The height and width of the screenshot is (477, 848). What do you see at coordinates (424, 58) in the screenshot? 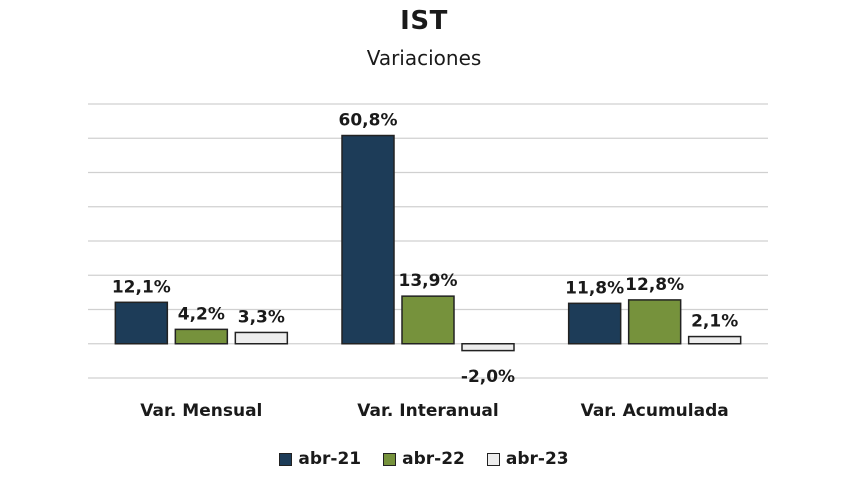
I see `chart-subtitle: Variaciones` at bounding box center [424, 58].